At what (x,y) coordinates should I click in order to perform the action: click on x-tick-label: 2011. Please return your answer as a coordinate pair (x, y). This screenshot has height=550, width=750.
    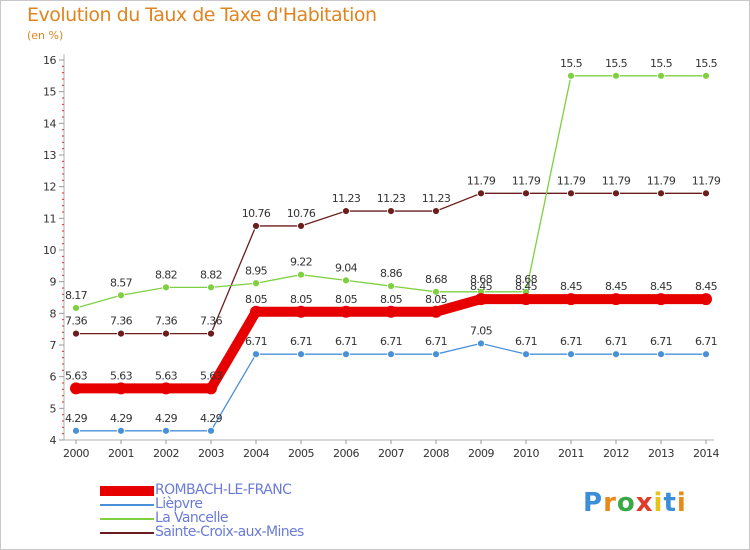
    Looking at the image, I should click on (571, 453).